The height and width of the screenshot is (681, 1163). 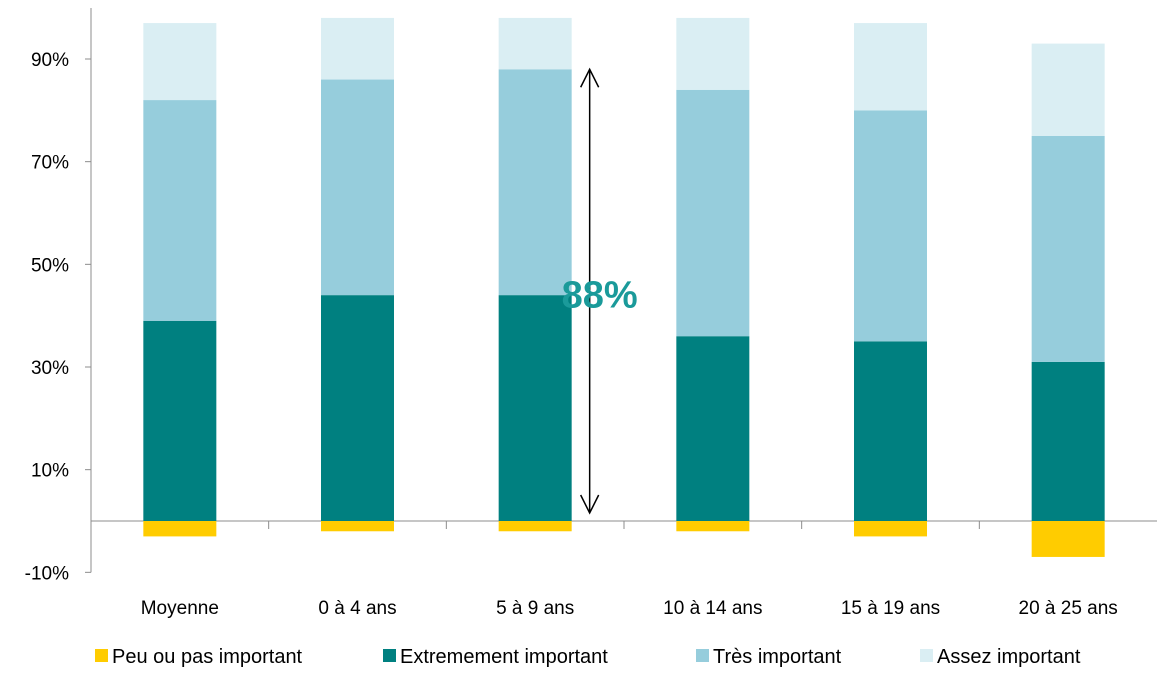 What do you see at coordinates (777, 657) in the screenshot?
I see `legend-label: Très important` at bounding box center [777, 657].